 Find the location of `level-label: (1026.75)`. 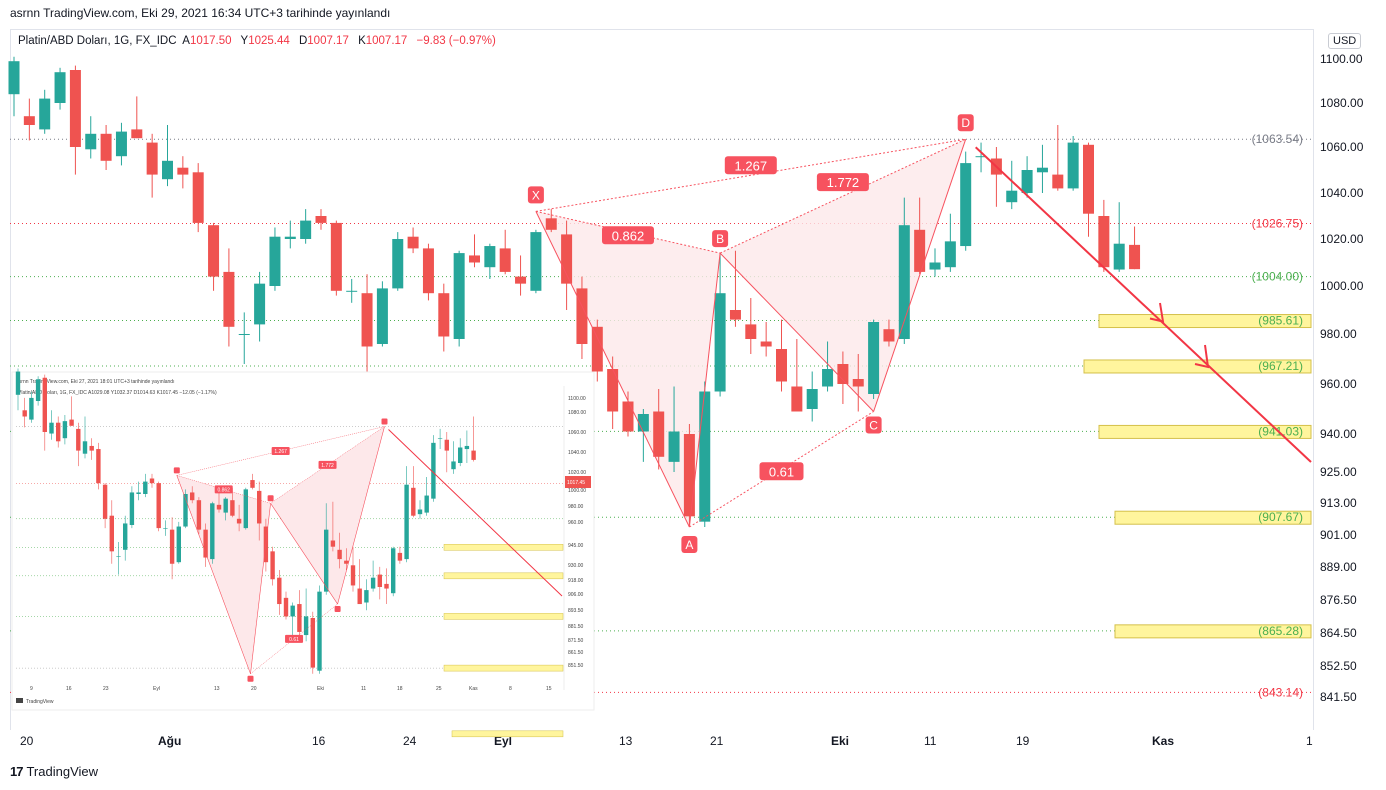

level-label: (1026.75) is located at coordinates (1277, 223).